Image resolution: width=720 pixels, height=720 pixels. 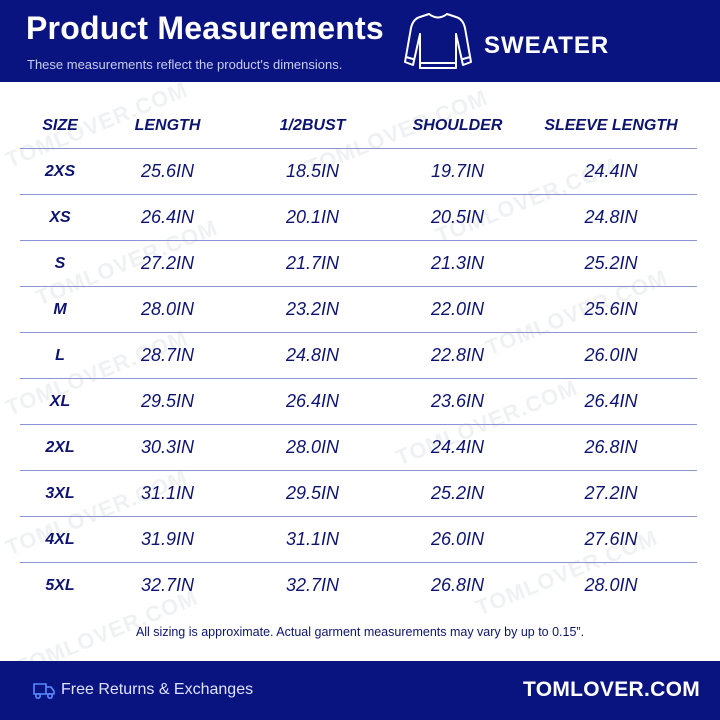 What do you see at coordinates (611, 493) in the screenshot?
I see `sleeve-length-cell: 27.2IN` at bounding box center [611, 493].